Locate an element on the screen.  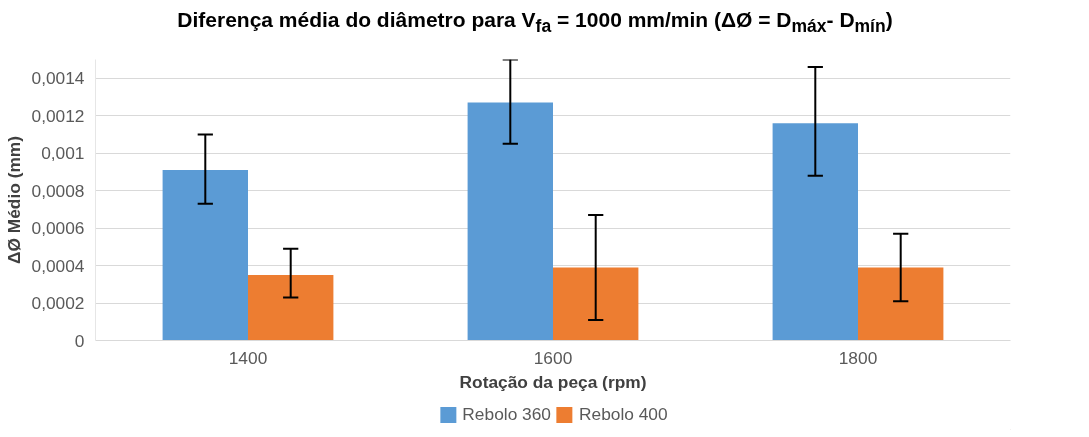
x-tick-label: 1800 is located at coordinates (858, 357).